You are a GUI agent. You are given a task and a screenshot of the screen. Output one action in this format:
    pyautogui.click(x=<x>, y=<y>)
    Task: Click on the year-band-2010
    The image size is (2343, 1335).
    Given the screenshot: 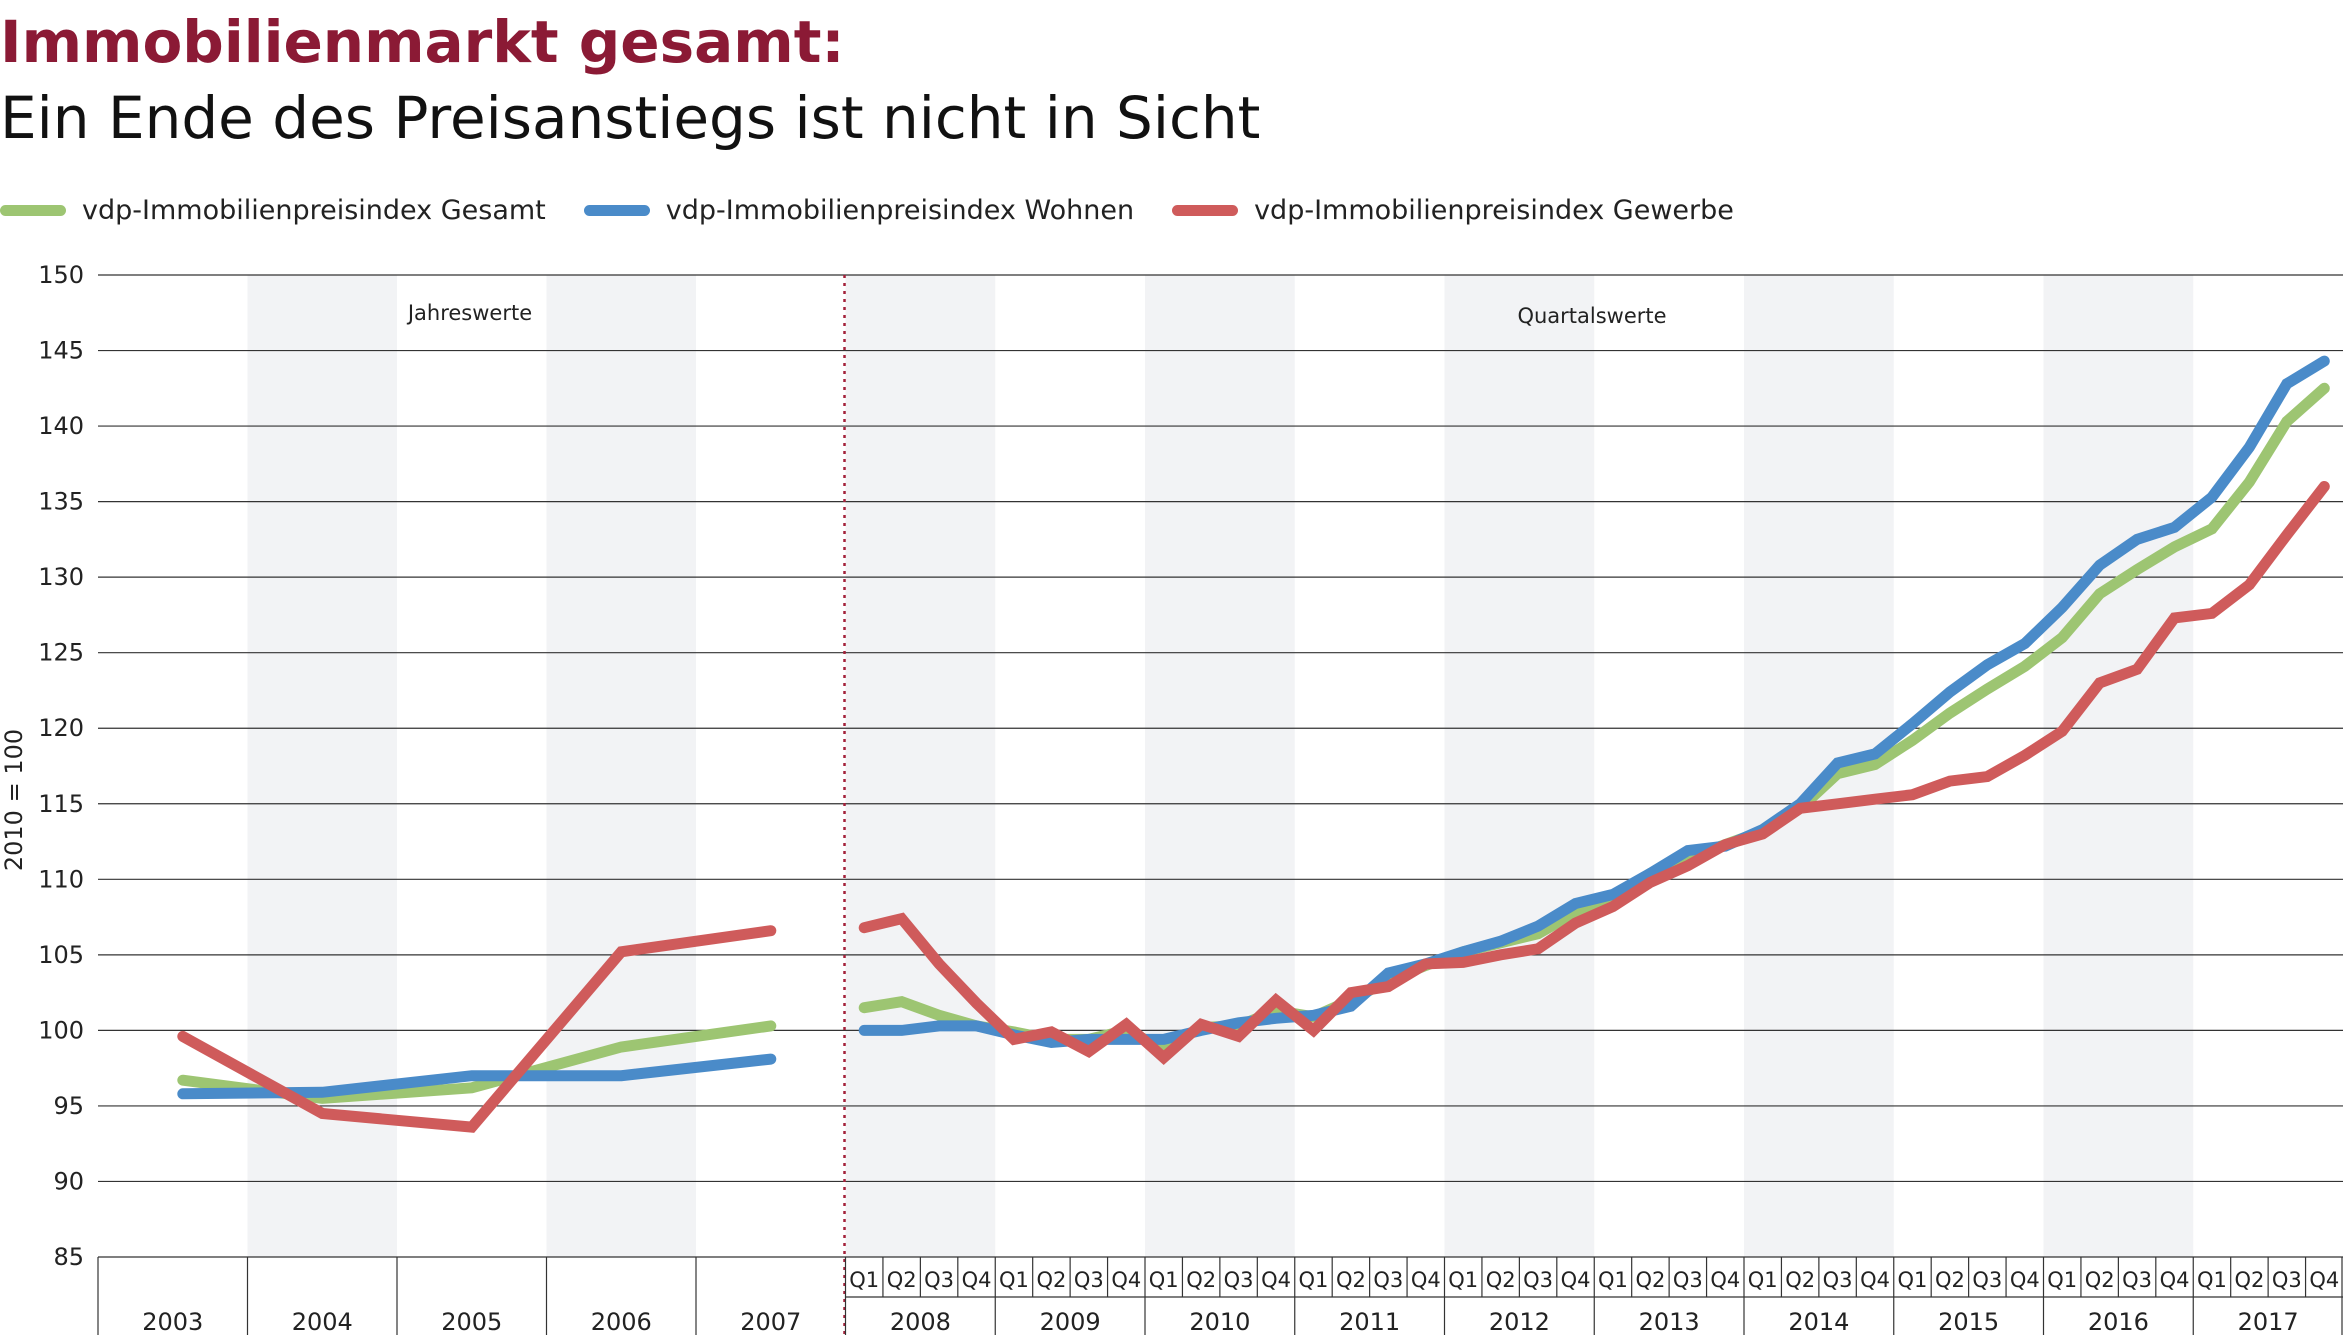 What is the action you would take?
    pyautogui.click(x=1220, y=766)
    